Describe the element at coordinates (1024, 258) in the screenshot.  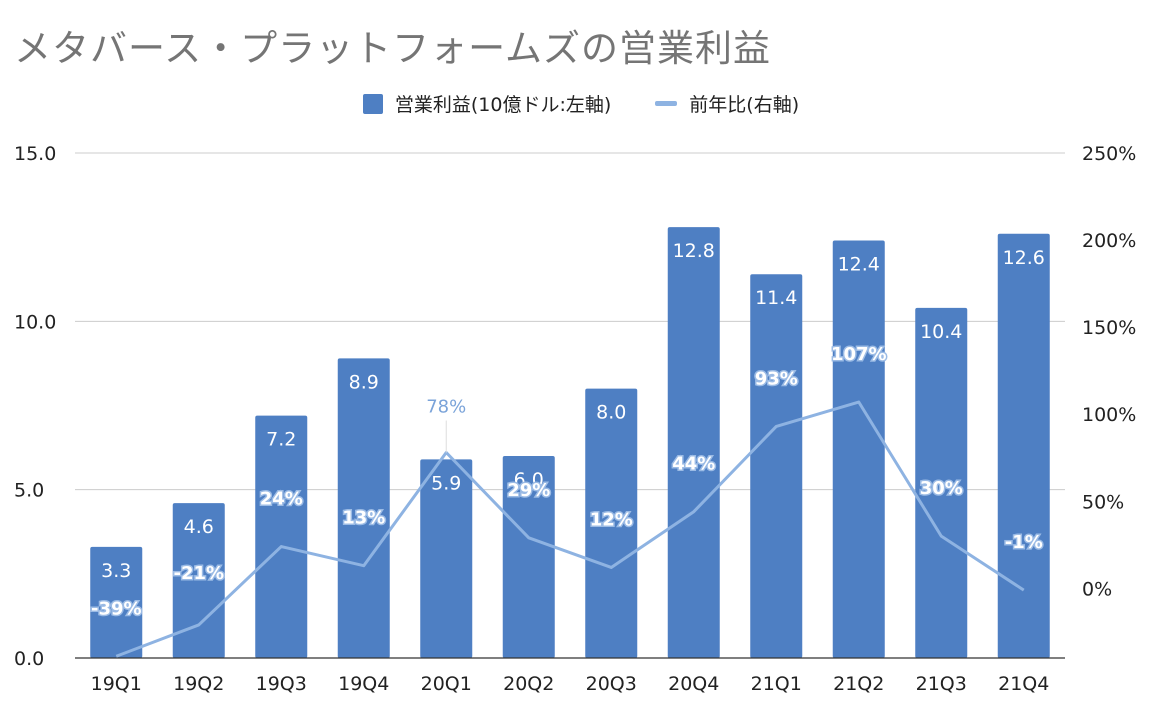
I see `bar-value-label: 12.6` at that location.